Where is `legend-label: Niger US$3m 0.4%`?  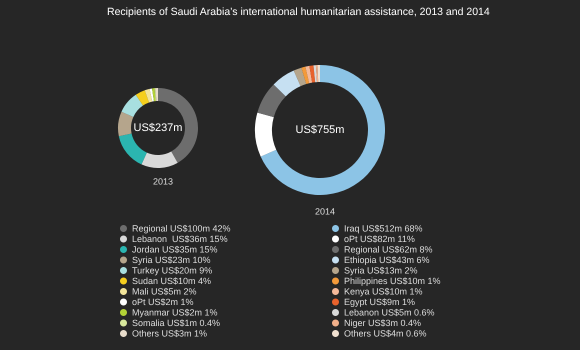
legend-label: Niger US$3m 0.4% is located at coordinates (383, 323).